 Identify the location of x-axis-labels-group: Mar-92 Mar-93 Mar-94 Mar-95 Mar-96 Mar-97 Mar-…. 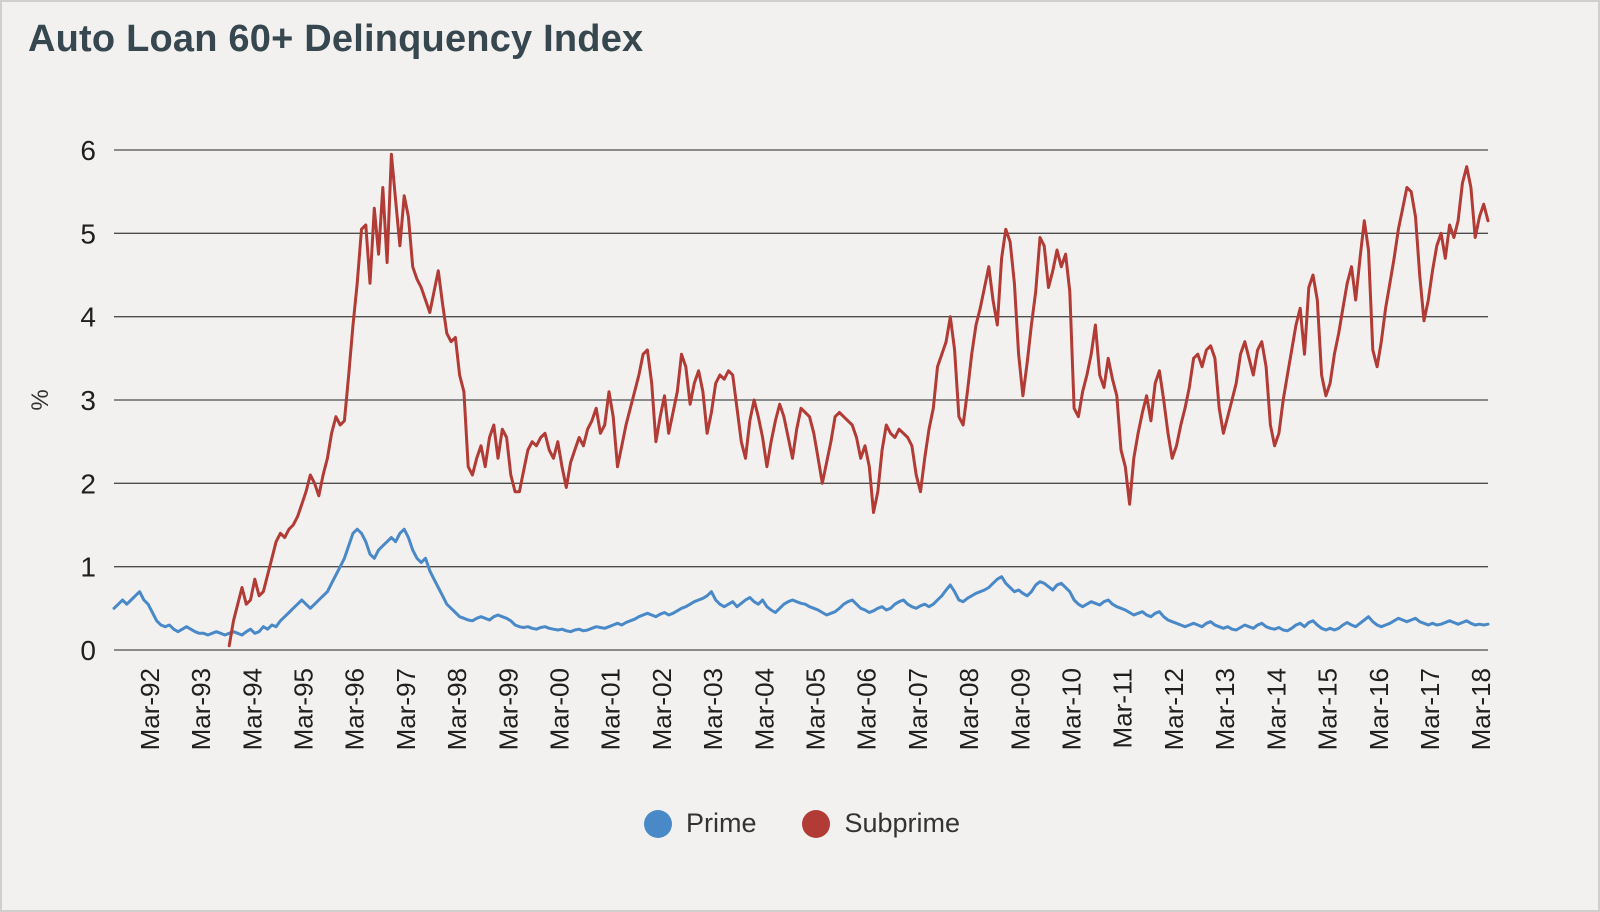
(815, 709).